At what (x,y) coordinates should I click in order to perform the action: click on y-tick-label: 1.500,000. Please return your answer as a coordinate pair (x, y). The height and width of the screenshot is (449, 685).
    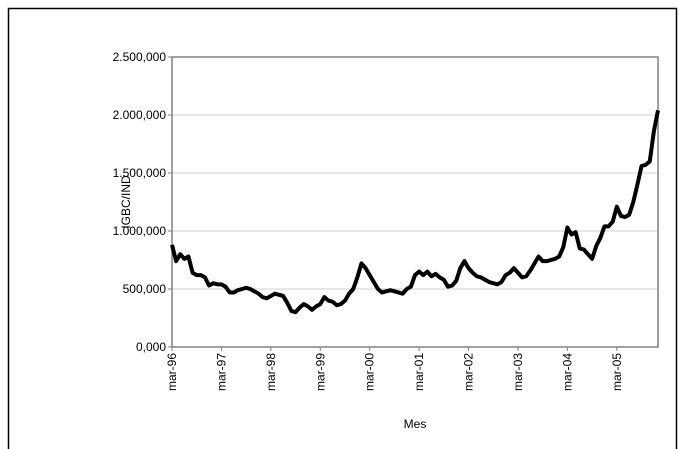
    Looking at the image, I should click on (140, 173).